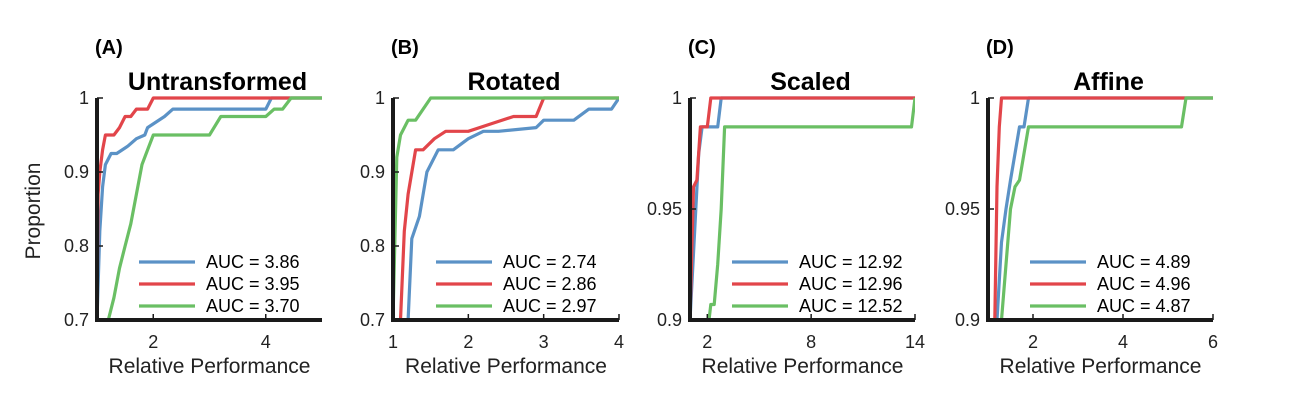 The width and height of the screenshot is (1308, 417). I want to click on legend-label: AUC = 3.95, so click(253, 284).